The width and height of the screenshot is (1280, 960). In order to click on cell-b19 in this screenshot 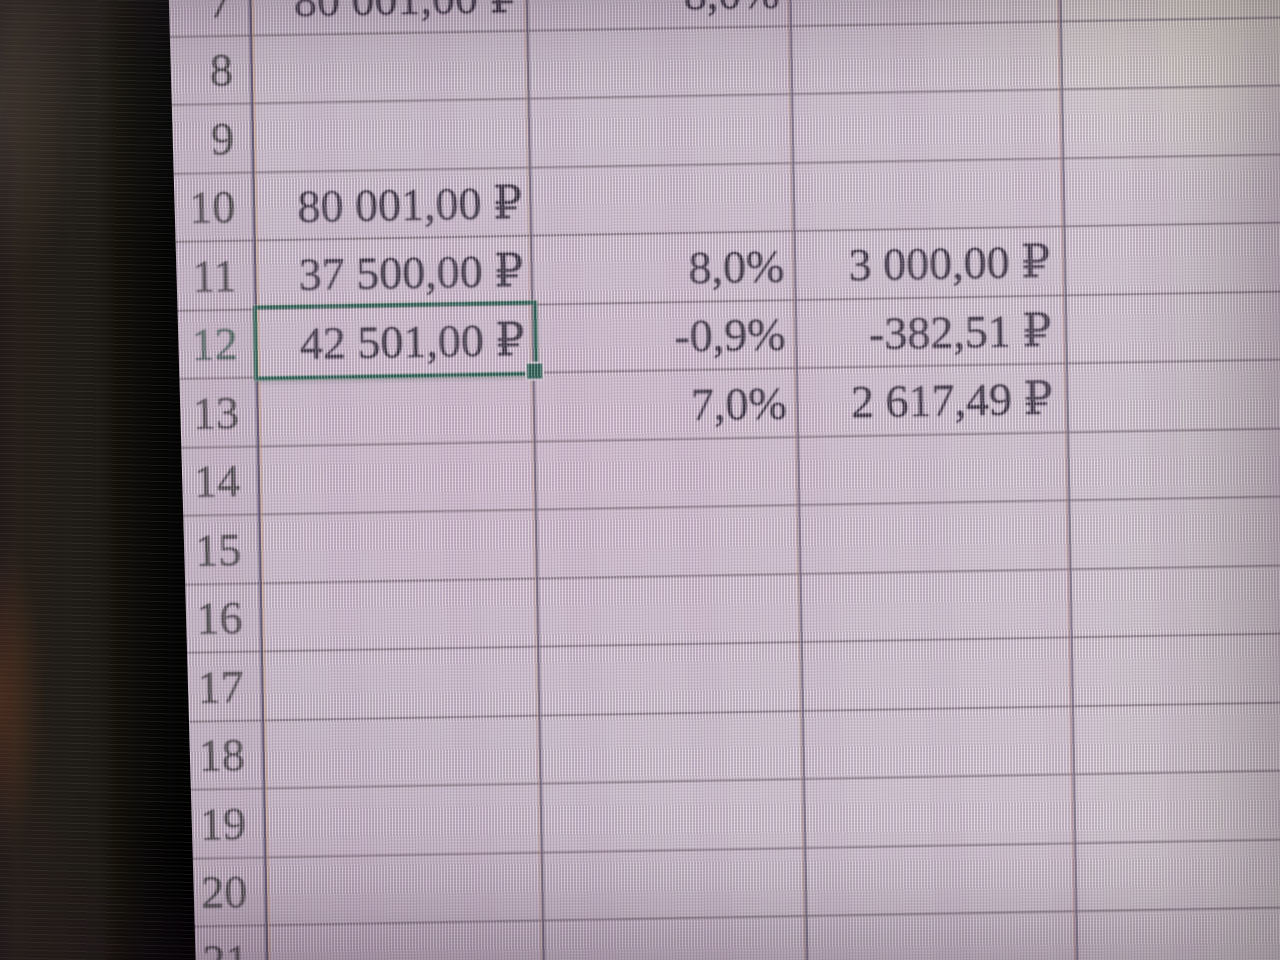, I will do `click(404, 821)`.